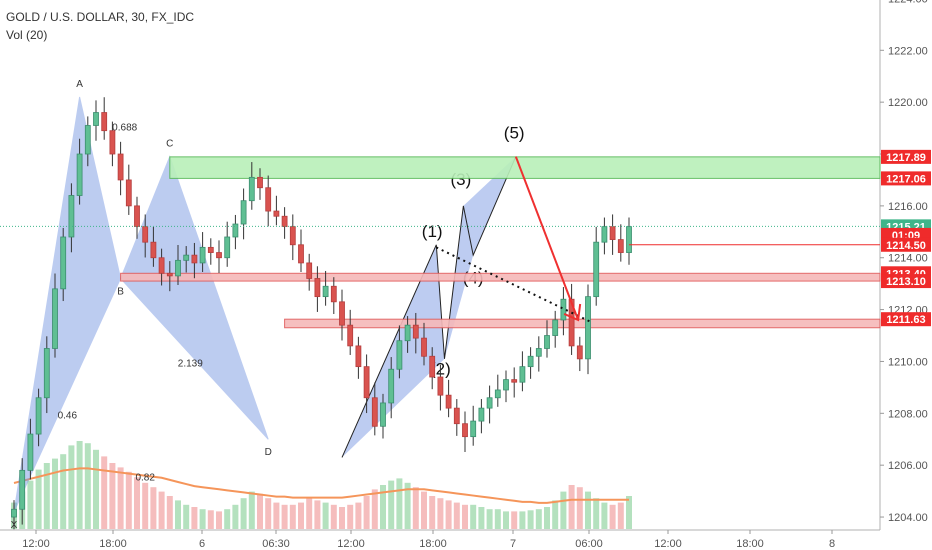 Image resolution: width=932 pixels, height=550 pixels. I want to click on y-tick-label: 1224.00, so click(908, 2).